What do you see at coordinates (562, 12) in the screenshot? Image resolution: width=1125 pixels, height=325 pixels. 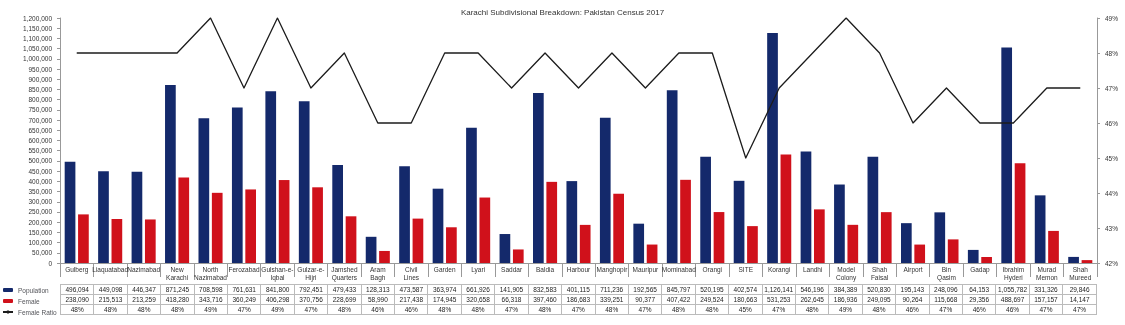 I see `chart-title: Karachi Subdivisional Breakdown: Pakistan Census 2017` at bounding box center [562, 12].